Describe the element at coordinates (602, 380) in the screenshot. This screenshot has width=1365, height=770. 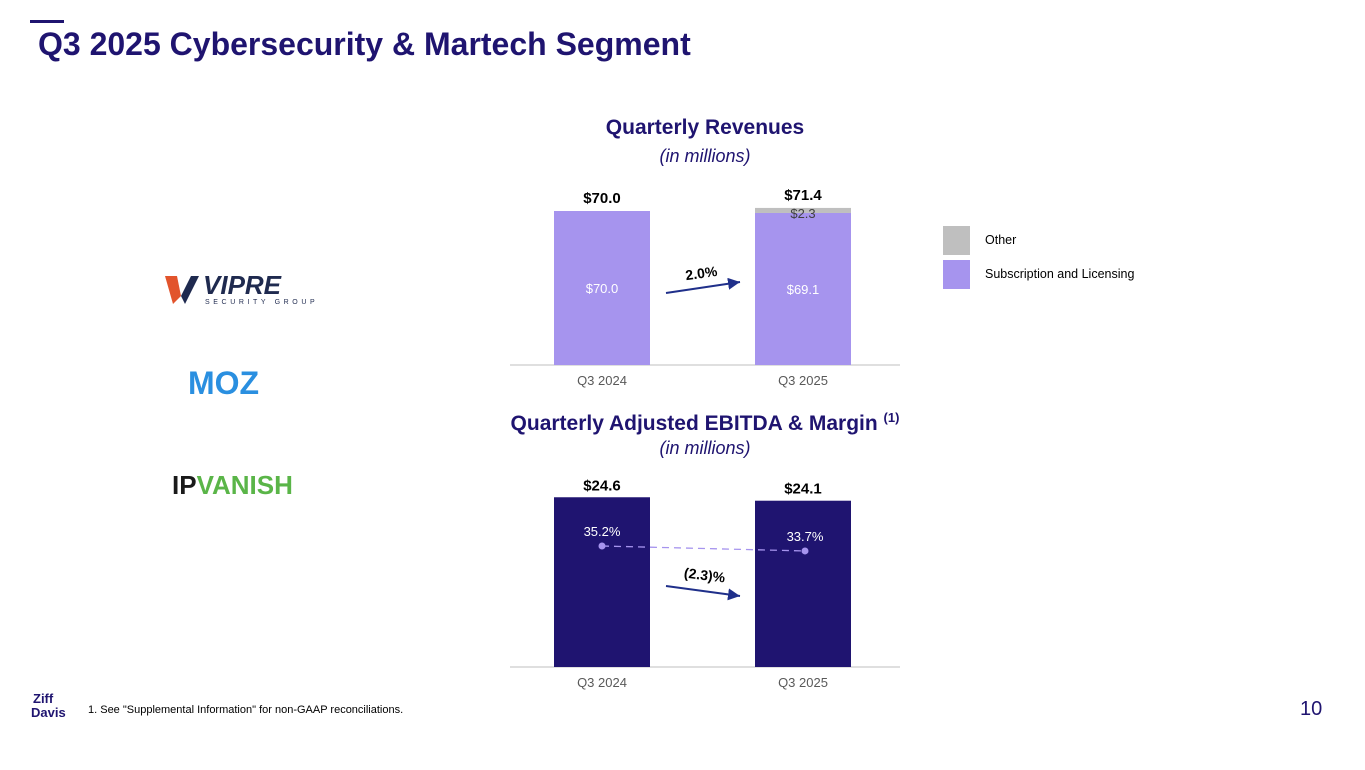
I see `revenue-category-label-1: Q3 2024` at that location.